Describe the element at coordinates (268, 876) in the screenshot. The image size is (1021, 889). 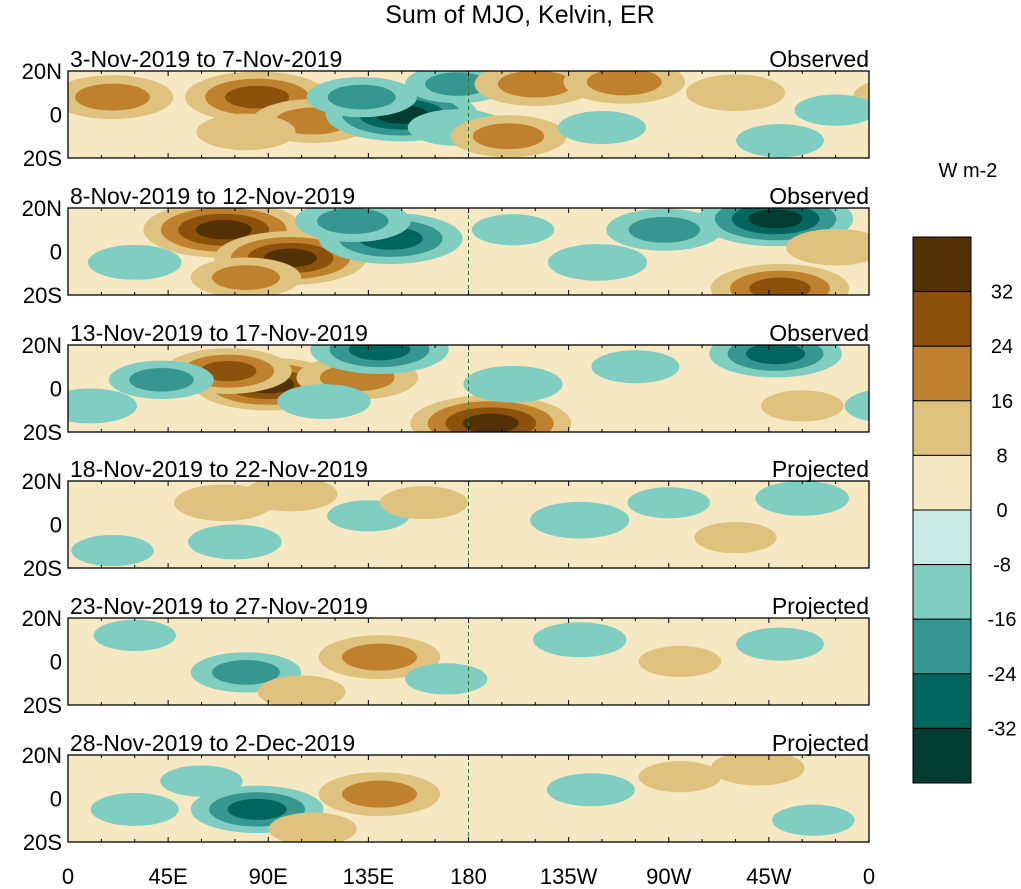
I see `x-tick-label: 90E` at that location.